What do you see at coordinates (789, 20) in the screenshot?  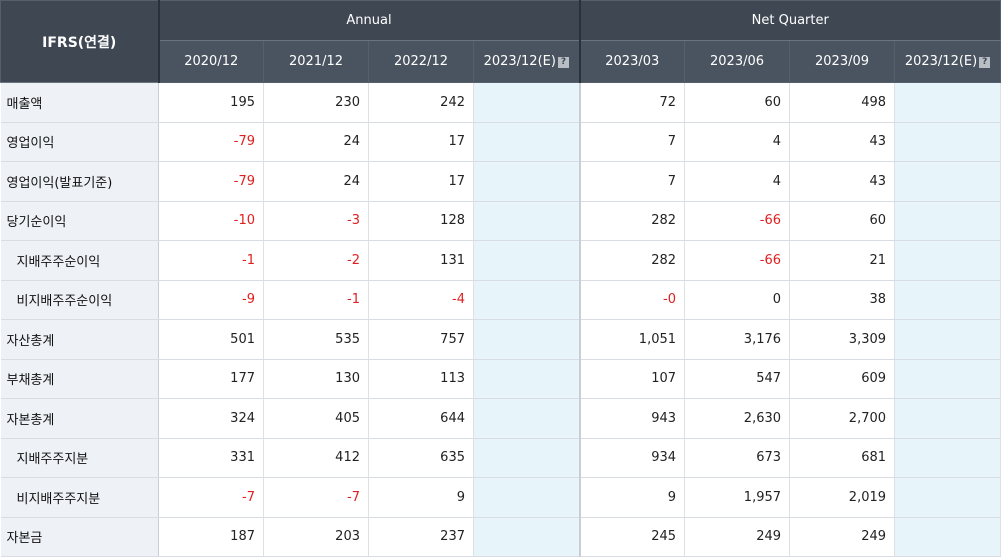 I see `quarter-group-header: Net Quarter` at bounding box center [789, 20].